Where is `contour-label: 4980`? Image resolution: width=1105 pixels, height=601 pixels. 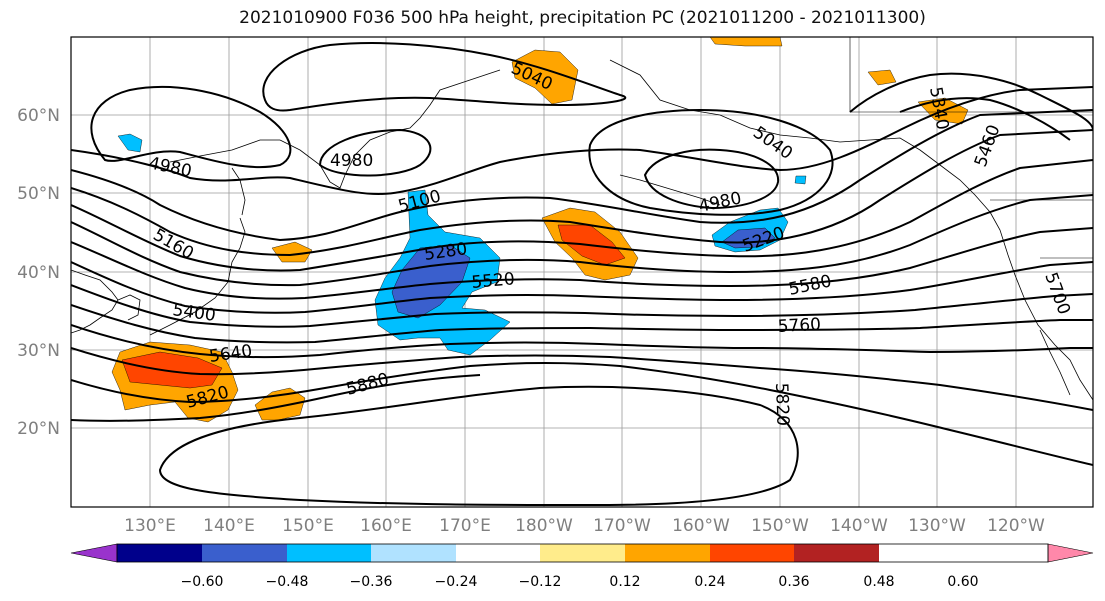 contour-label: 4980 is located at coordinates (351, 161).